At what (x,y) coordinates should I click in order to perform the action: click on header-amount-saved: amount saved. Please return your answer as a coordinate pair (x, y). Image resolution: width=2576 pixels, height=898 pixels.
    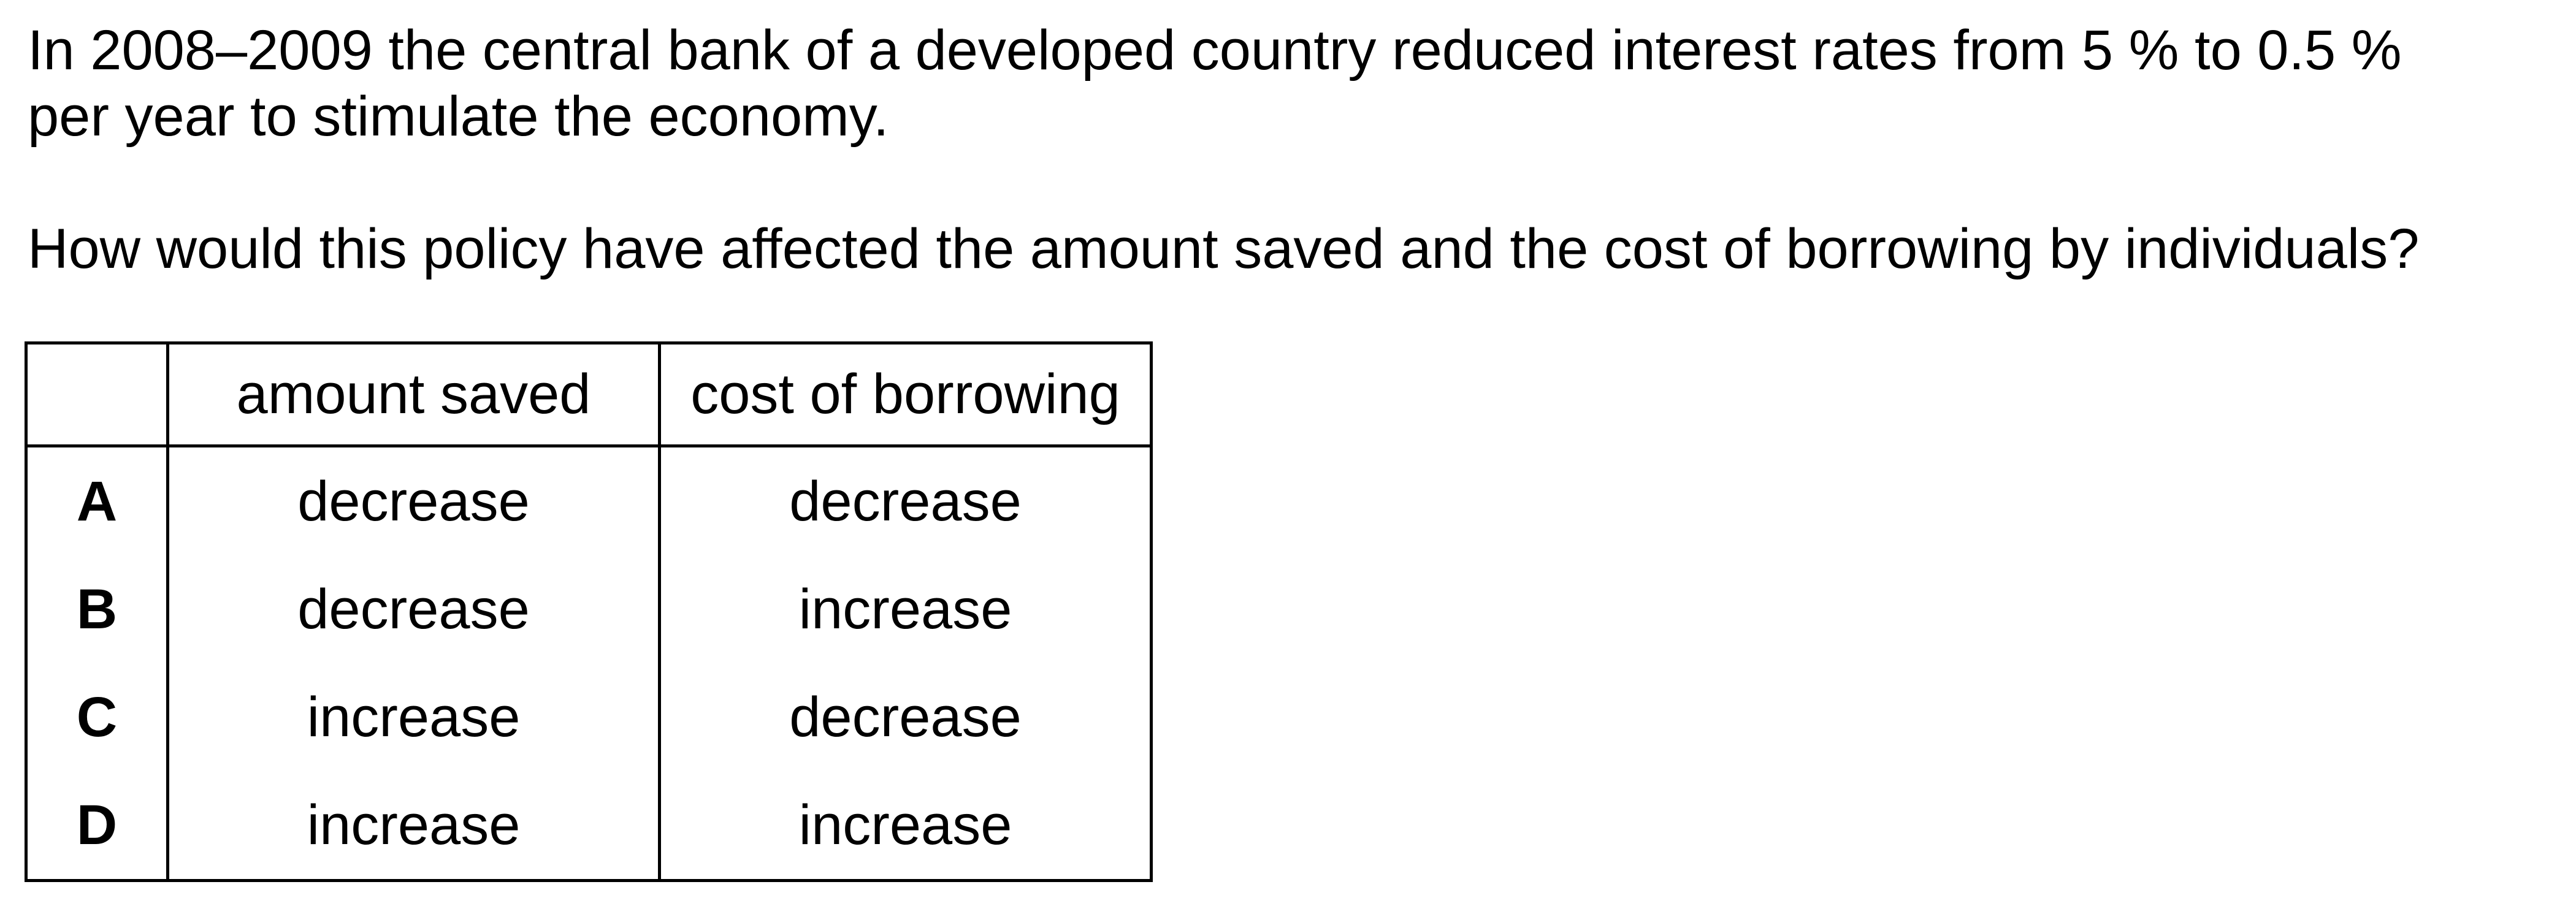
    Looking at the image, I should click on (413, 394).